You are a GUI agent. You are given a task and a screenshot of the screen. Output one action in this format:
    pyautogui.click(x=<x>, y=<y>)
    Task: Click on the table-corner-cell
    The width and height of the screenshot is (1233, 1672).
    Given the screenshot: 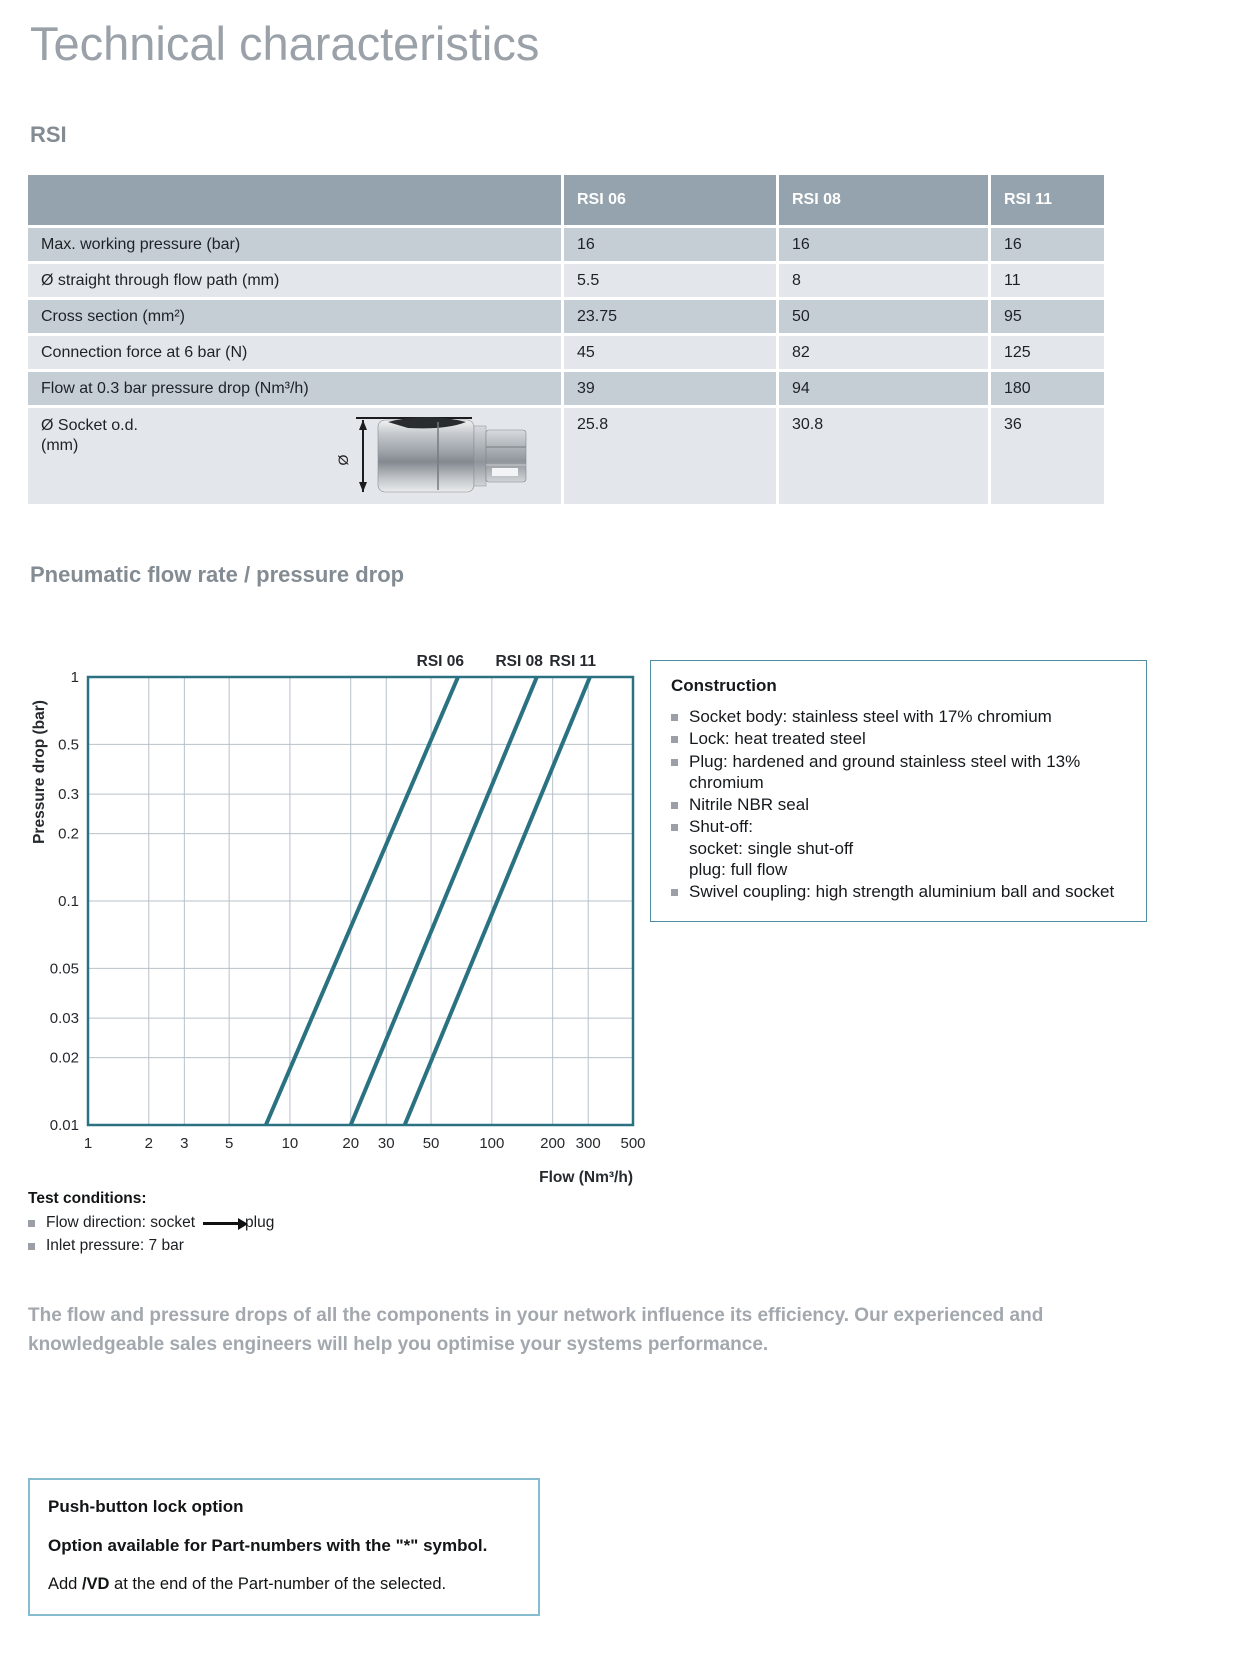 What is the action you would take?
    pyautogui.click(x=294, y=200)
    